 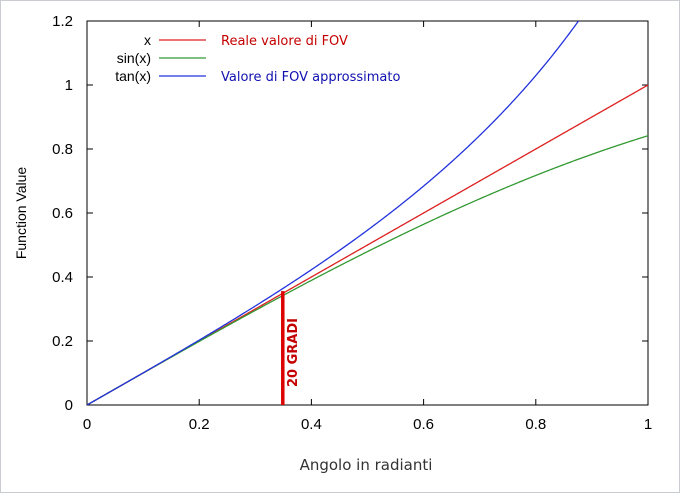 What do you see at coordinates (62, 277) in the screenshot?
I see `y-tick-label: 0.4` at bounding box center [62, 277].